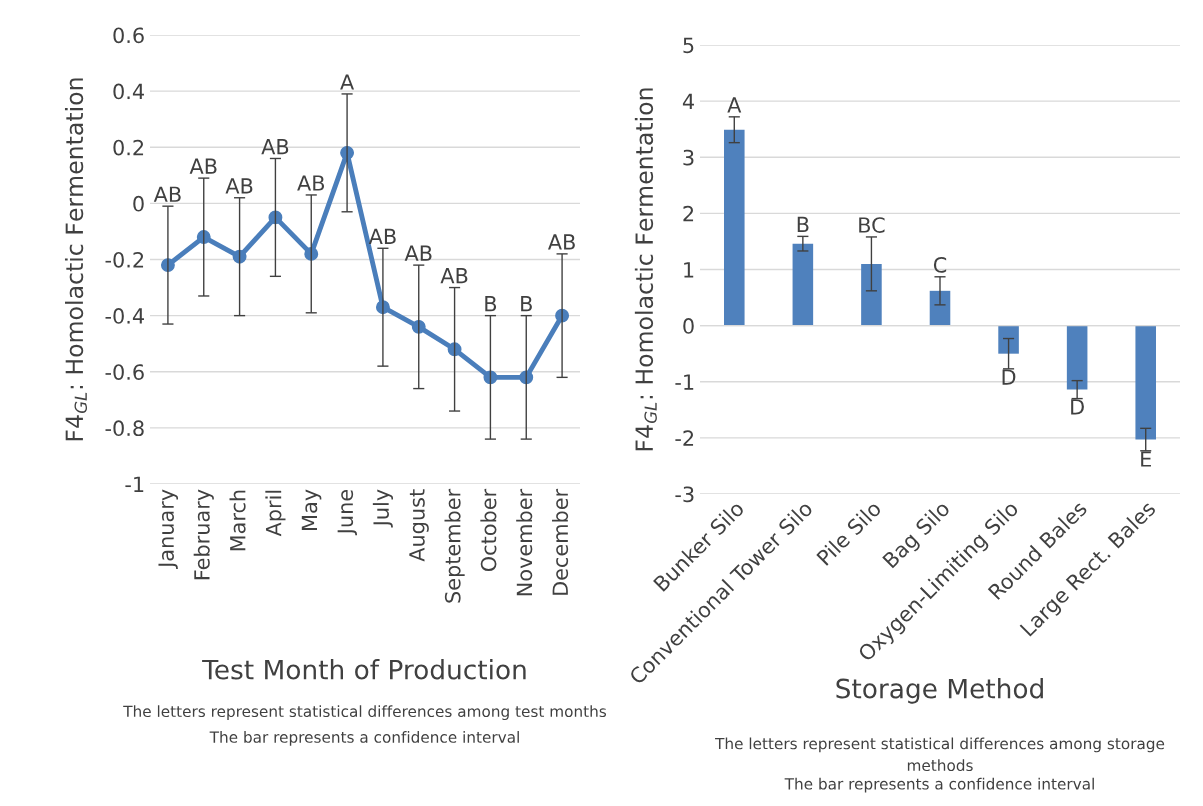 The height and width of the screenshot is (806, 1203). What do you see at coordinates (382, 508) in the screenshot?
I see `x-tick-label: July` at bounding box center [382, 508].